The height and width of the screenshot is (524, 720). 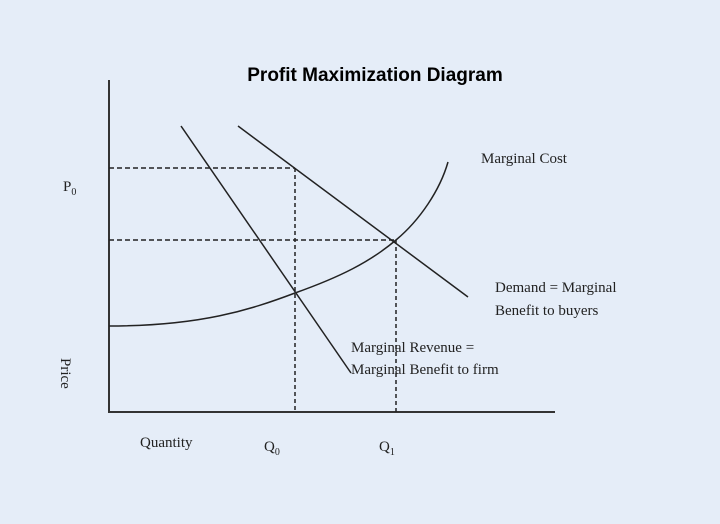 What do you see at coordinates (425, 370) in the screenshot?
I see `mr-label-line2: Marginal Benefit to firm` at bounding box center [425, 370].